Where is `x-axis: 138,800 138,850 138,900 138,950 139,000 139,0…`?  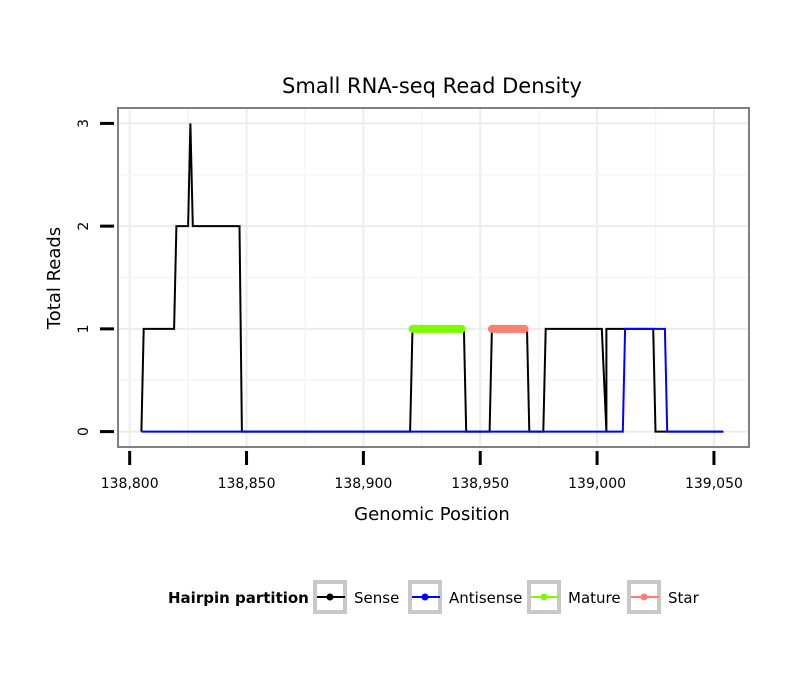
x-axis: 138,800 138,850 138,900 138,950 139,000 139,0… is located at coordinates (422, 471).